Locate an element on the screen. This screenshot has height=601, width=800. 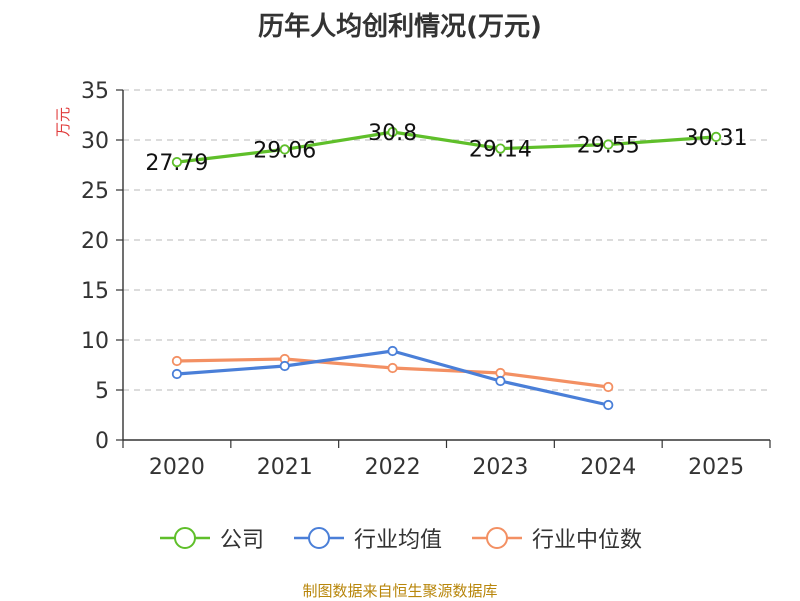
point-company-2022 is located at coordinates (392, 132).